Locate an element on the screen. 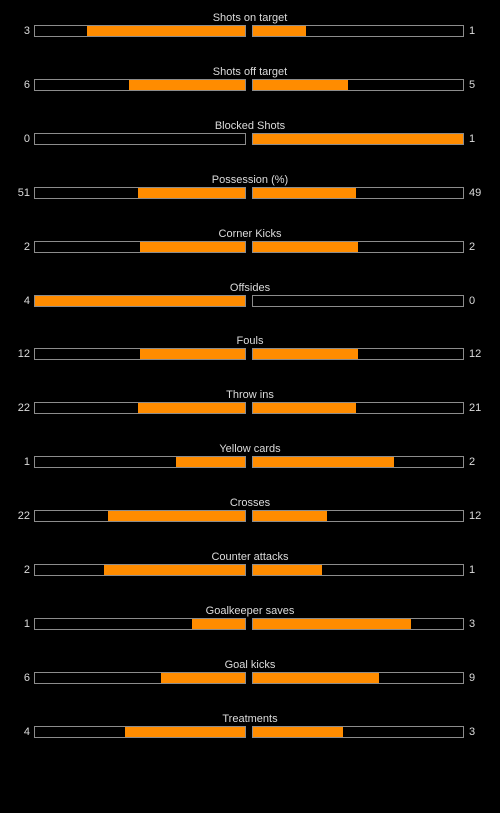  stat-row: Offsides 4 0 is located at coordinates (250, 301).